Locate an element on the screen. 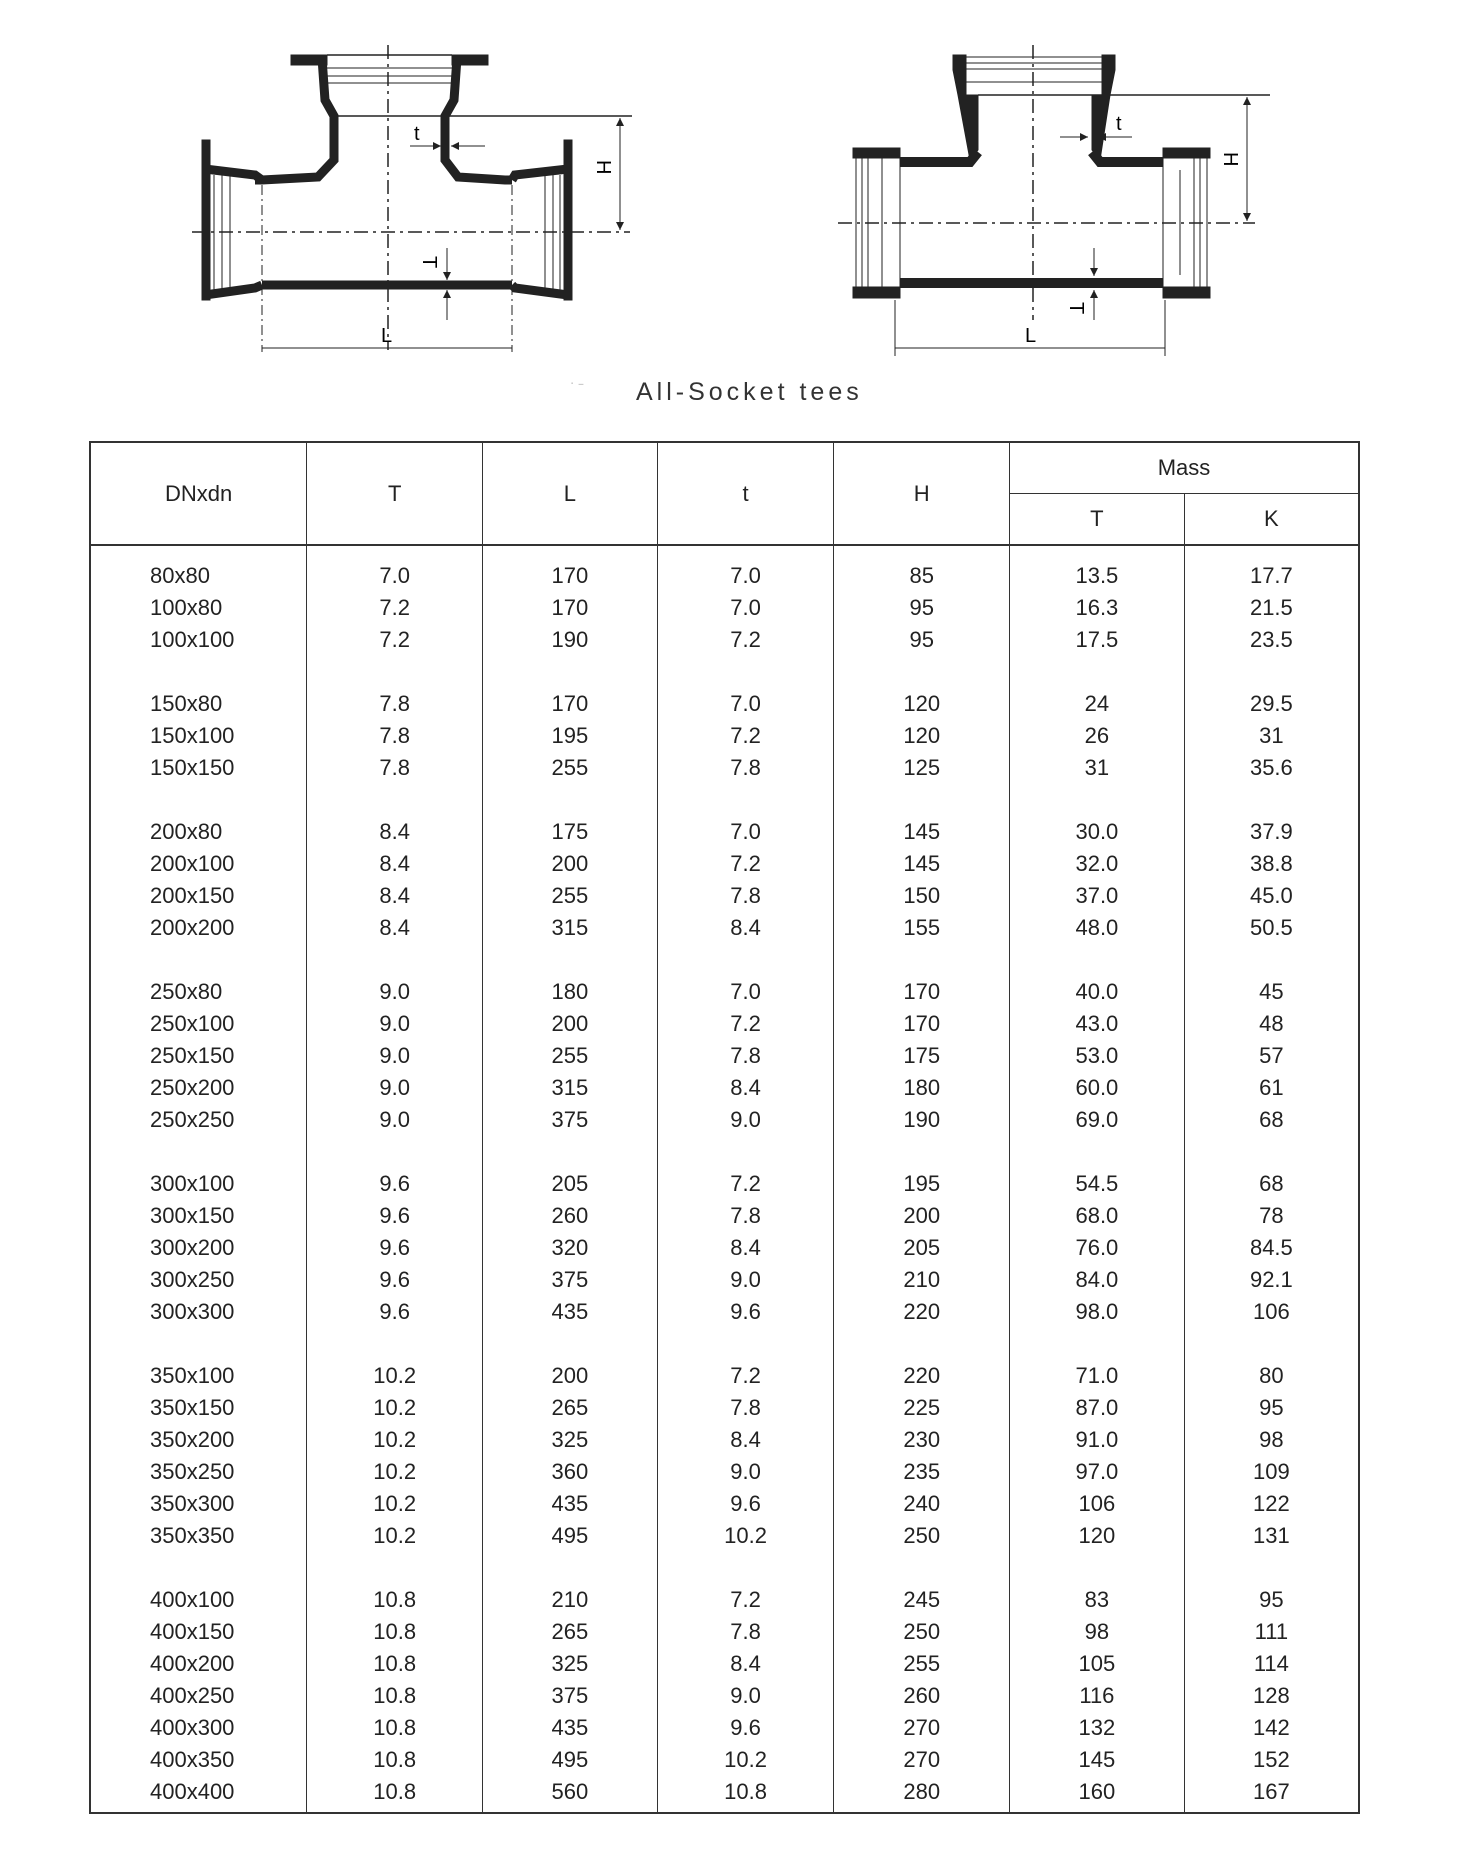  cell-H: 95 is located at coordinates (922, 640).